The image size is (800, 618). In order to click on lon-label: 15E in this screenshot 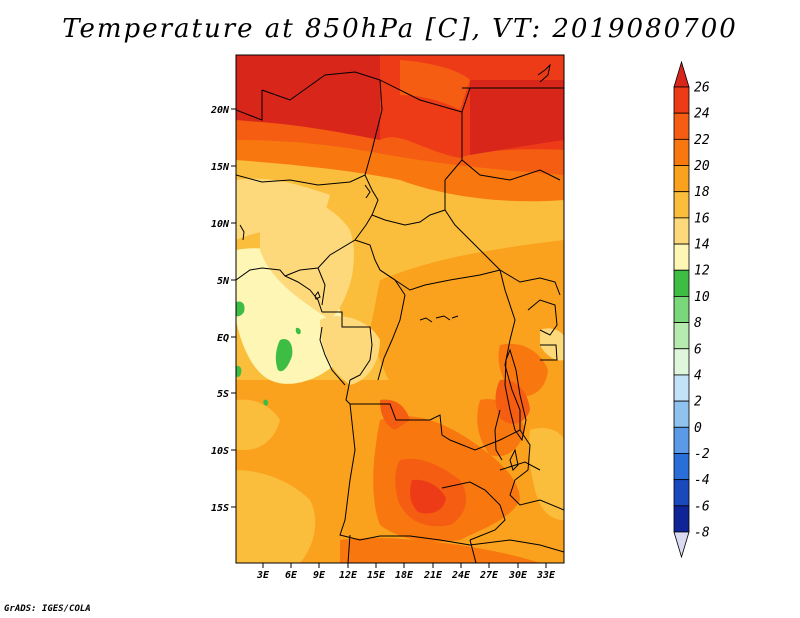, I will do `click(376, 575)`.